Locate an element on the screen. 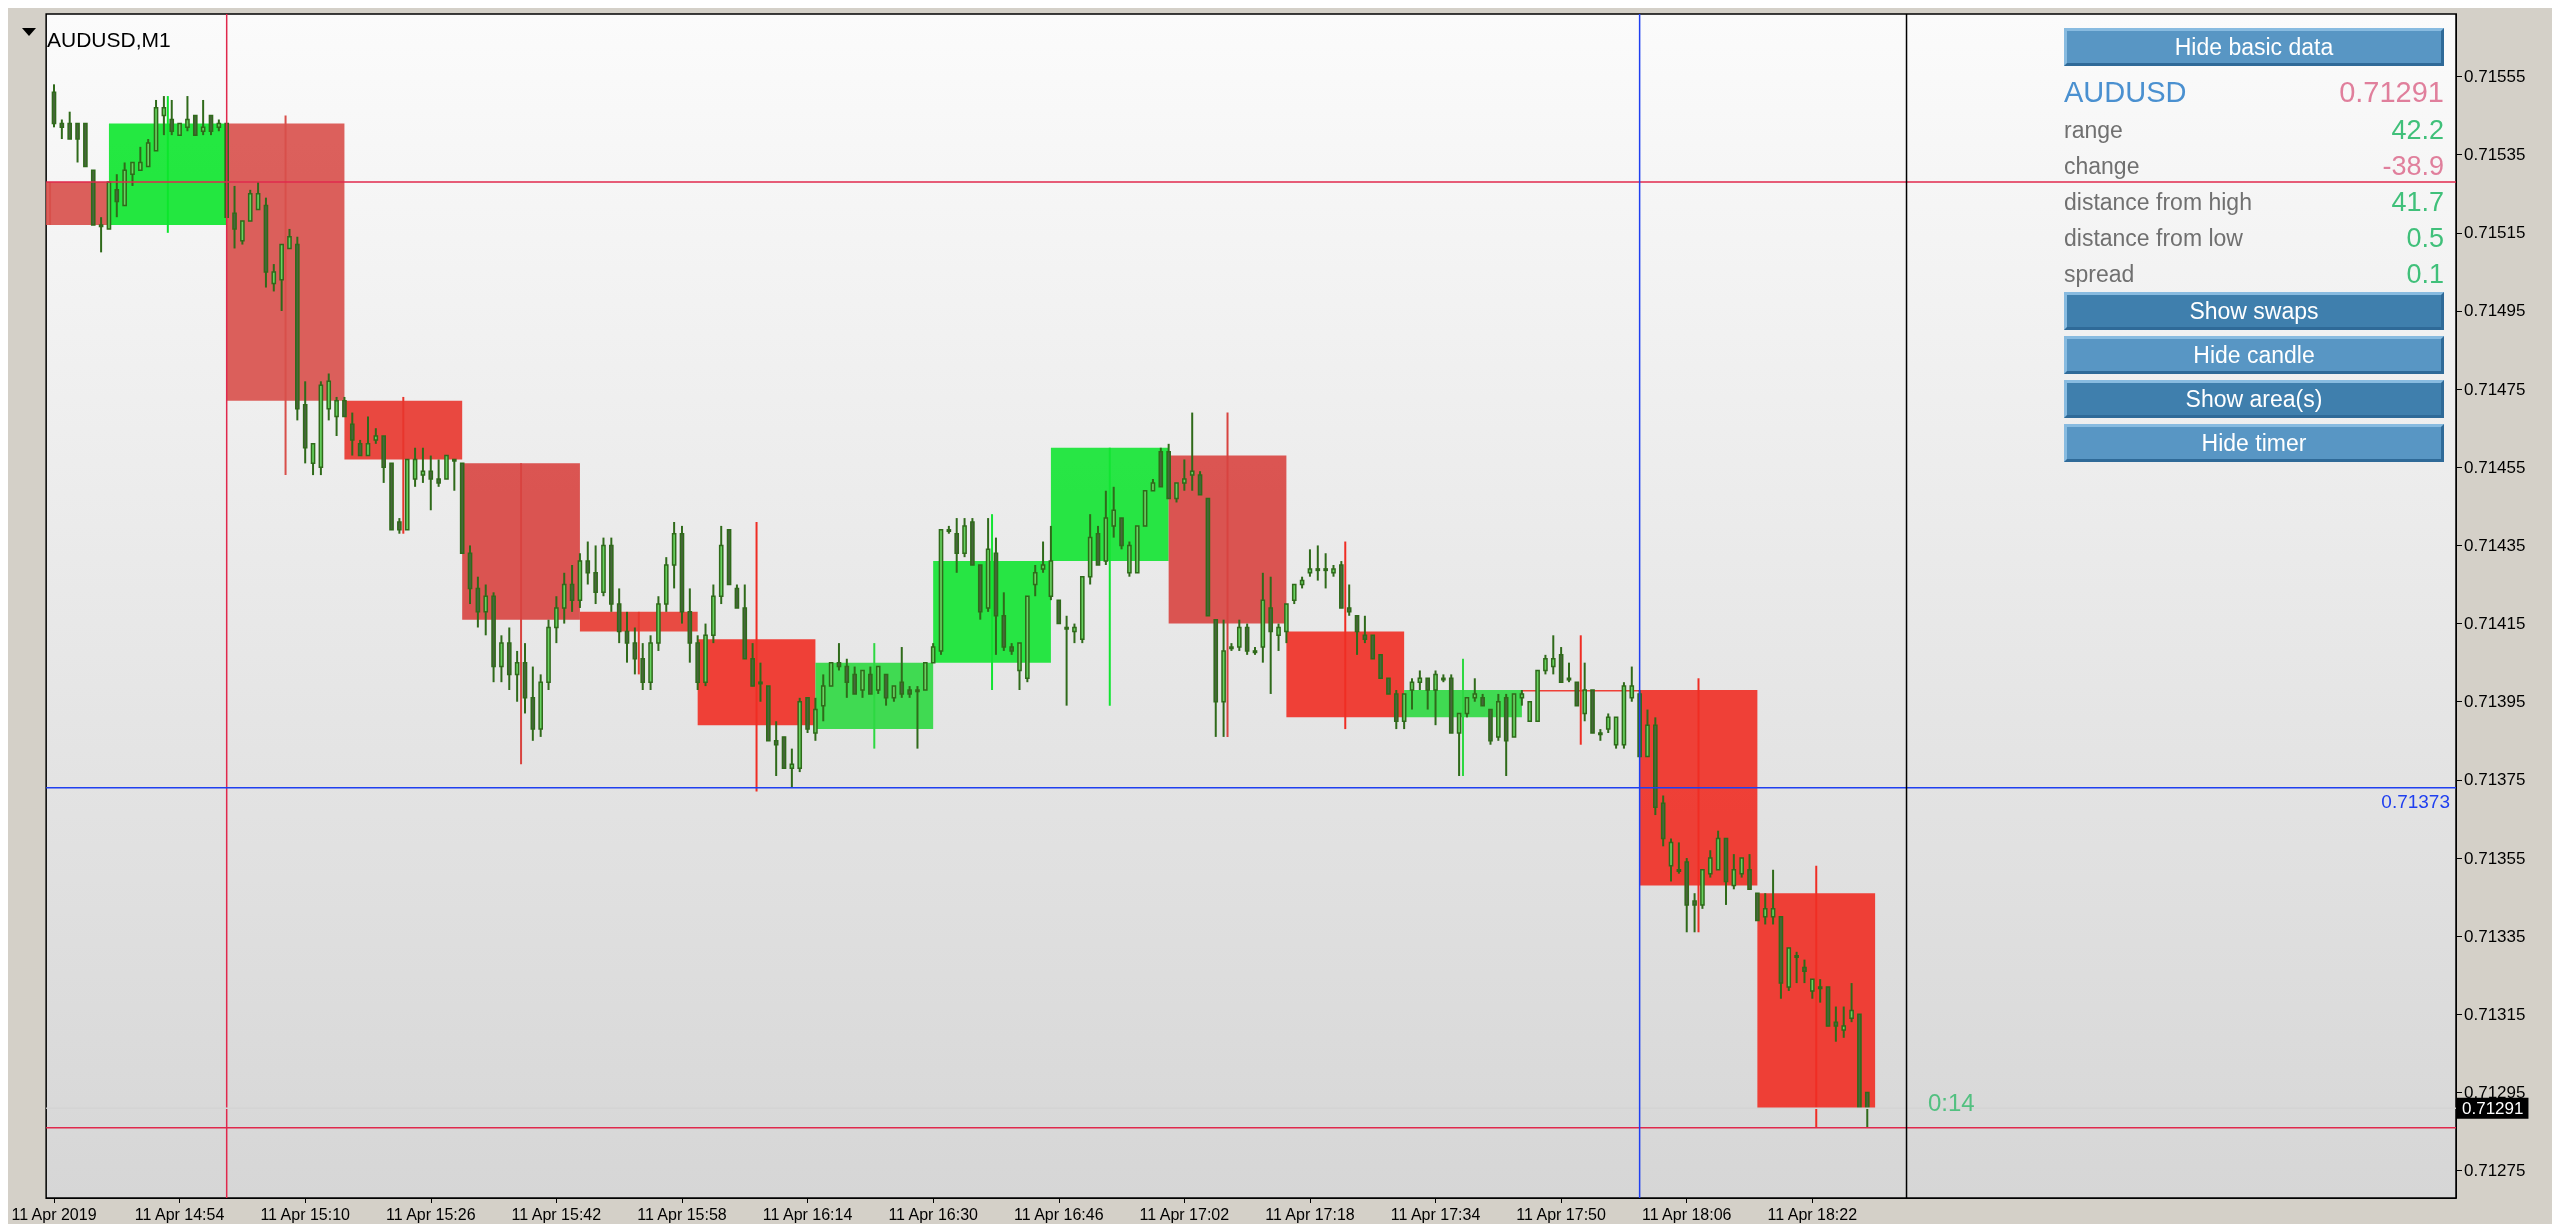 The height and width of the screenshot is (1232, 2560). x-tick-label: 11 Apr 18:22 is located at coordinates (1812, 1214).